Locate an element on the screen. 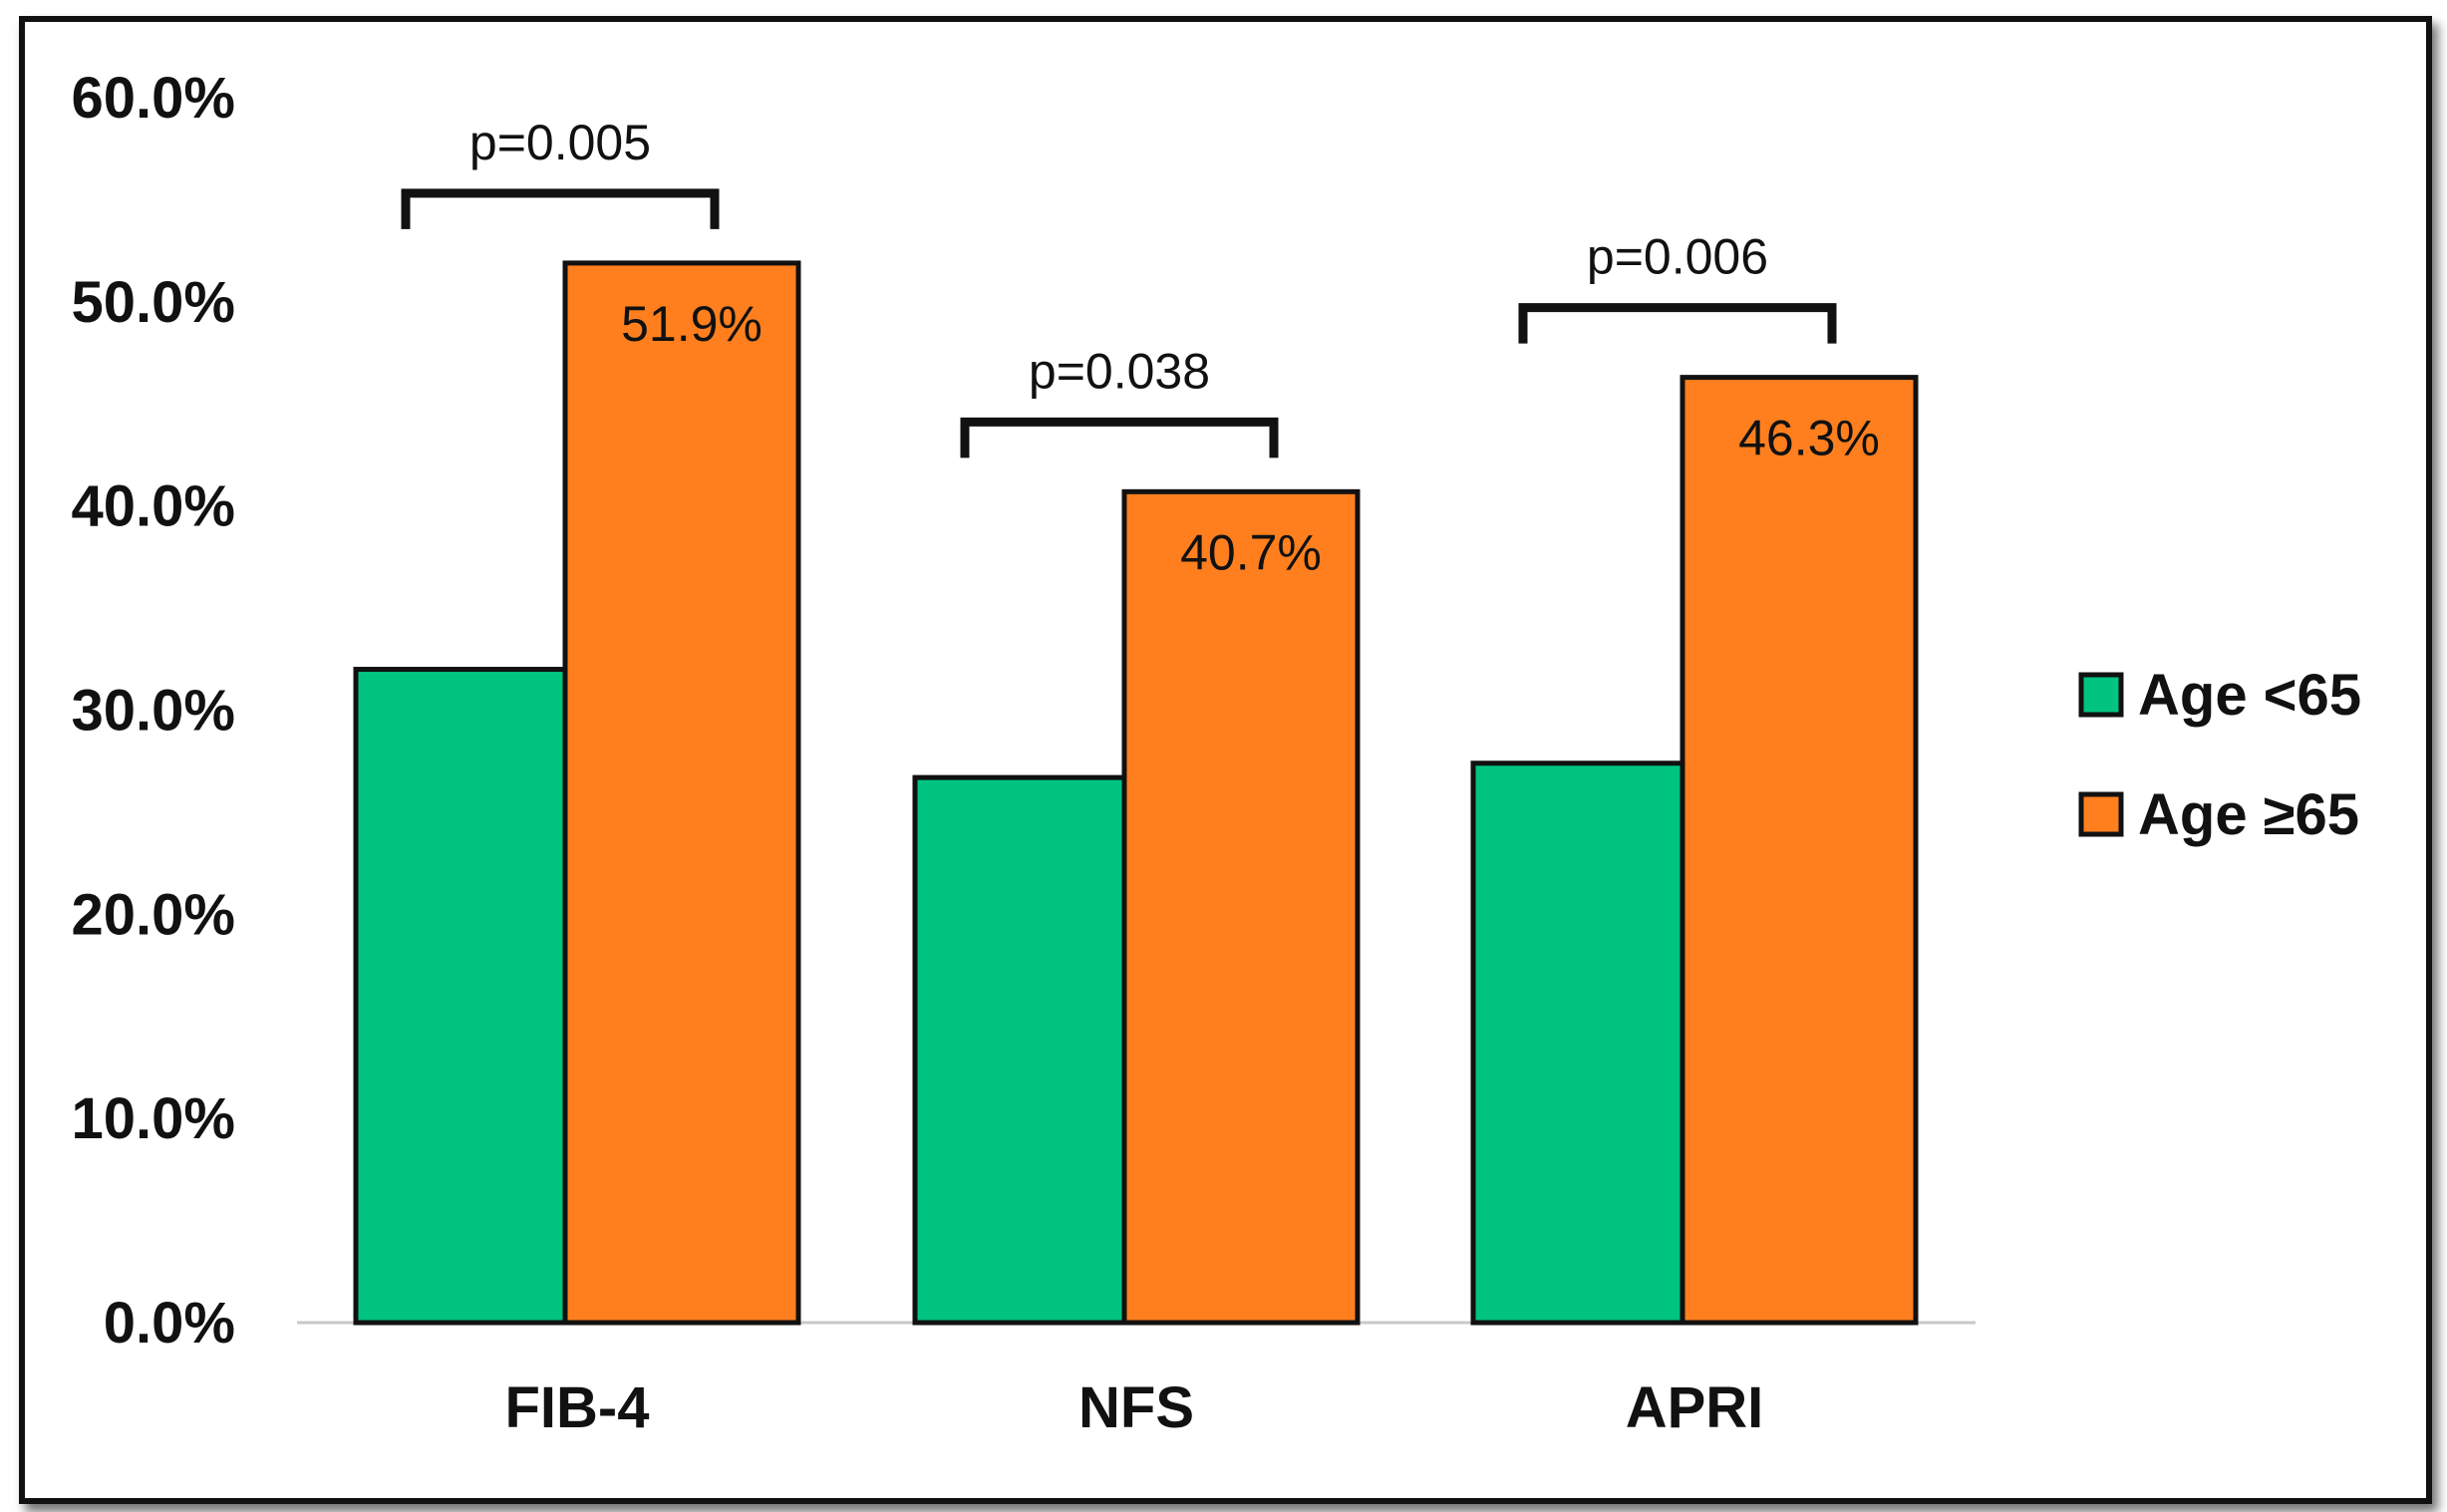 This screenshot has width=2447, height=1512. category-label: FIB-4 is located at coordinates (577, 1407).